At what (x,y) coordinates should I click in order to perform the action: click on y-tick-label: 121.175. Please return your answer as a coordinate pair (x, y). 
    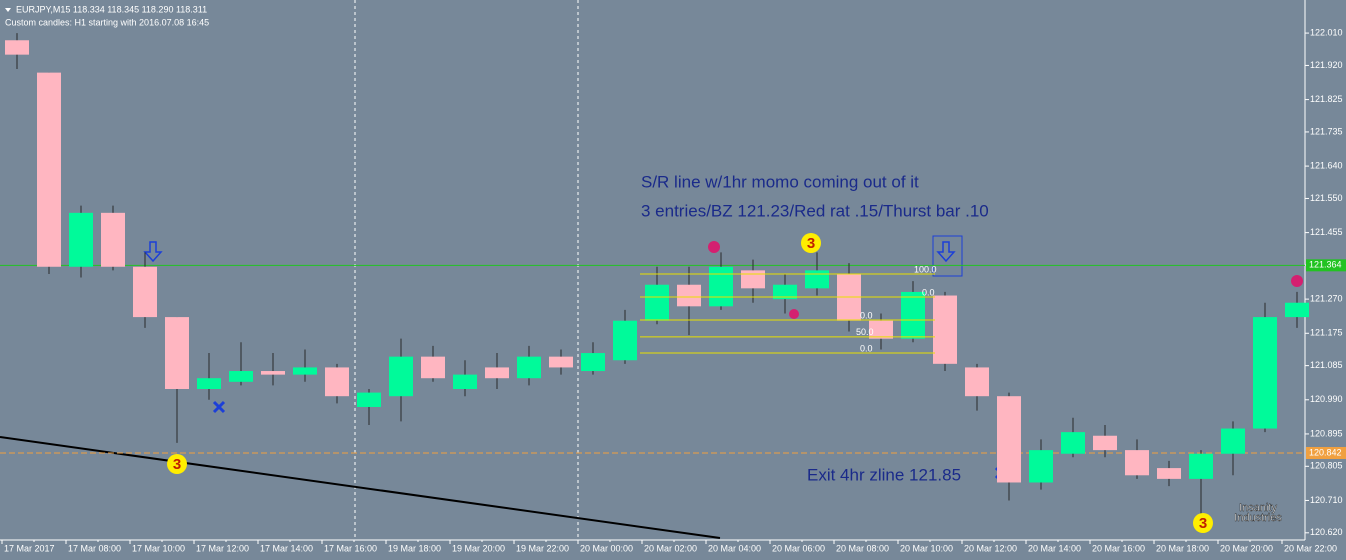
    Looking at the image, I should click on (1326, 333).